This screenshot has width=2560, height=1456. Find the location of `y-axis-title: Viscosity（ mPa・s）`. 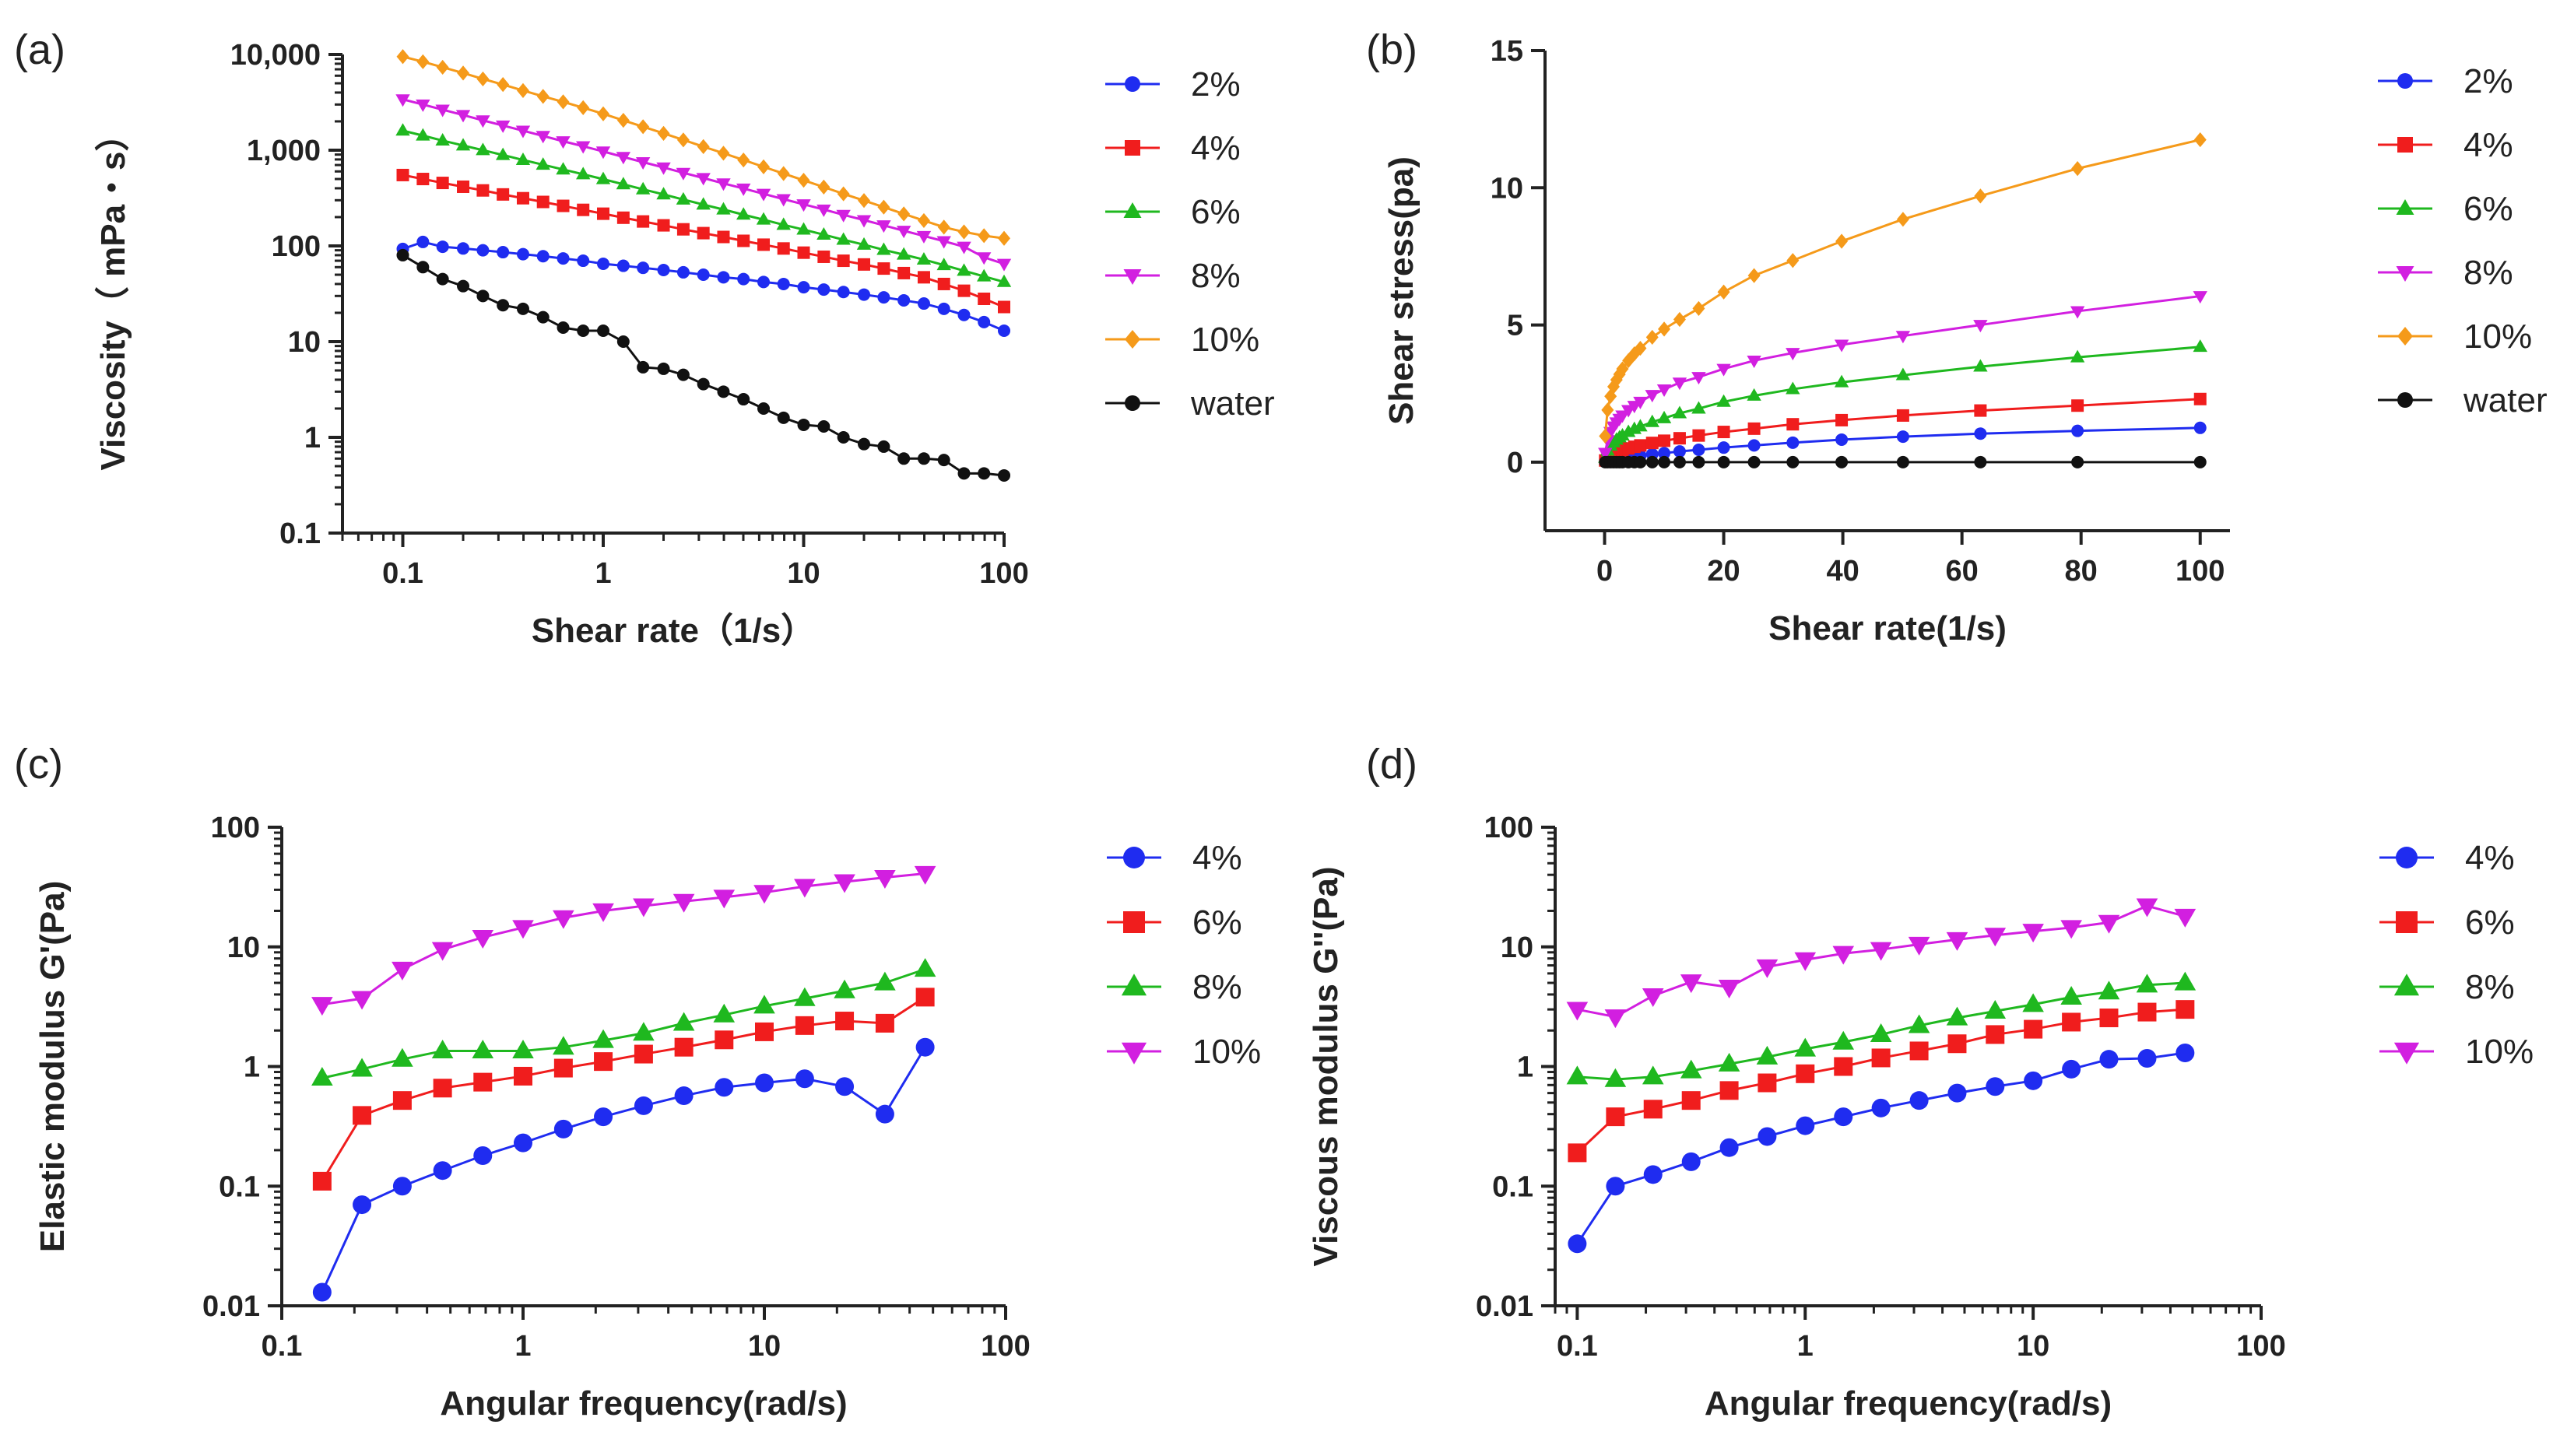

y-axis-title: Viscosity（ mPa・s） is located at coordinates (113, 293).